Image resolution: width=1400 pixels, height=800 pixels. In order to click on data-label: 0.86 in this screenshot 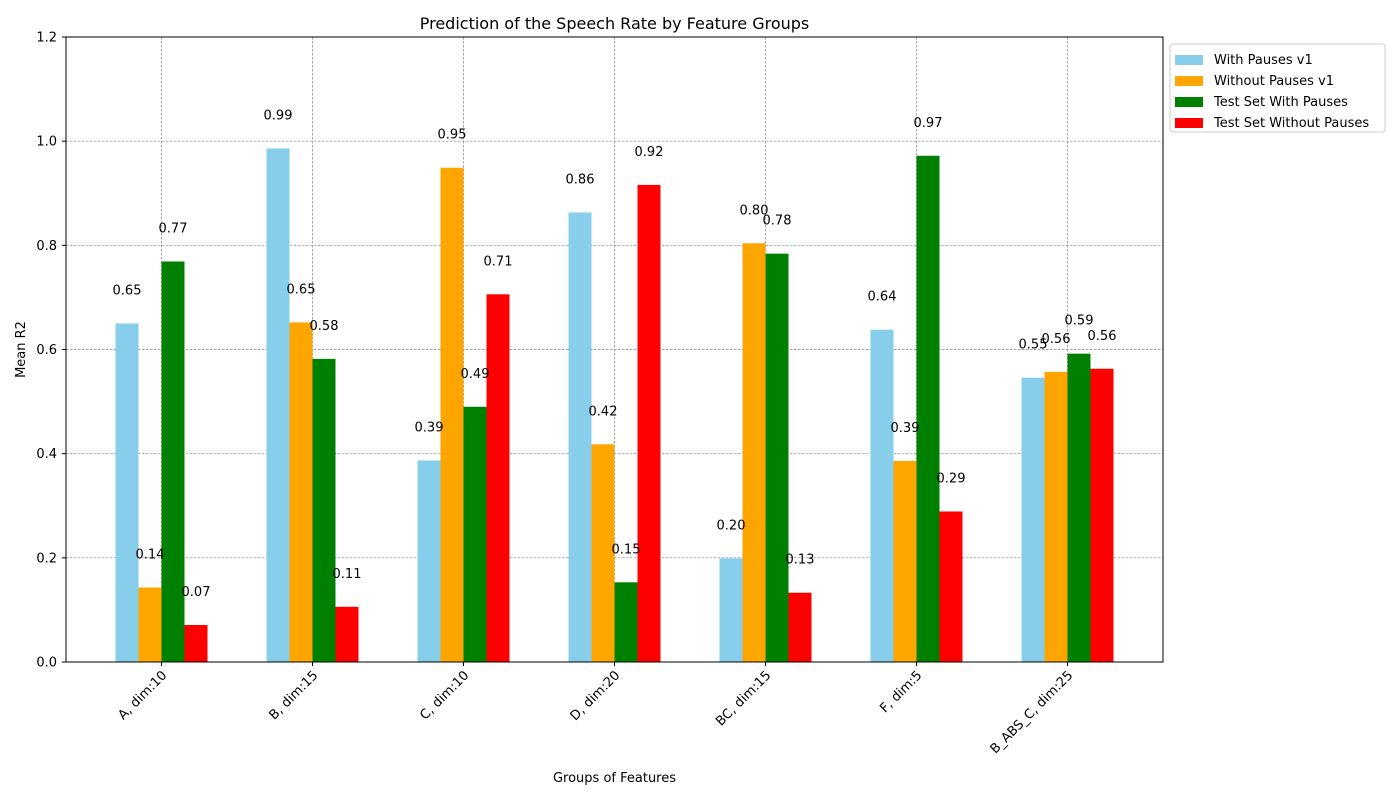, I will do `click(580, 180)`.